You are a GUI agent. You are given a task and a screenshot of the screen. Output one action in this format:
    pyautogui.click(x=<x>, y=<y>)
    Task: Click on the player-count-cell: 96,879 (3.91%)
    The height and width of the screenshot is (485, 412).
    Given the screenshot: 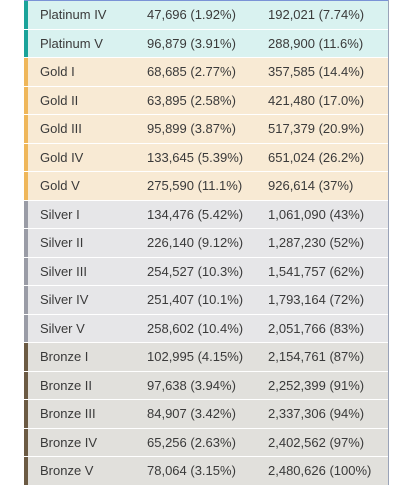 What is the action you would take?
    pyautogui.click(x=191, y=43)
    